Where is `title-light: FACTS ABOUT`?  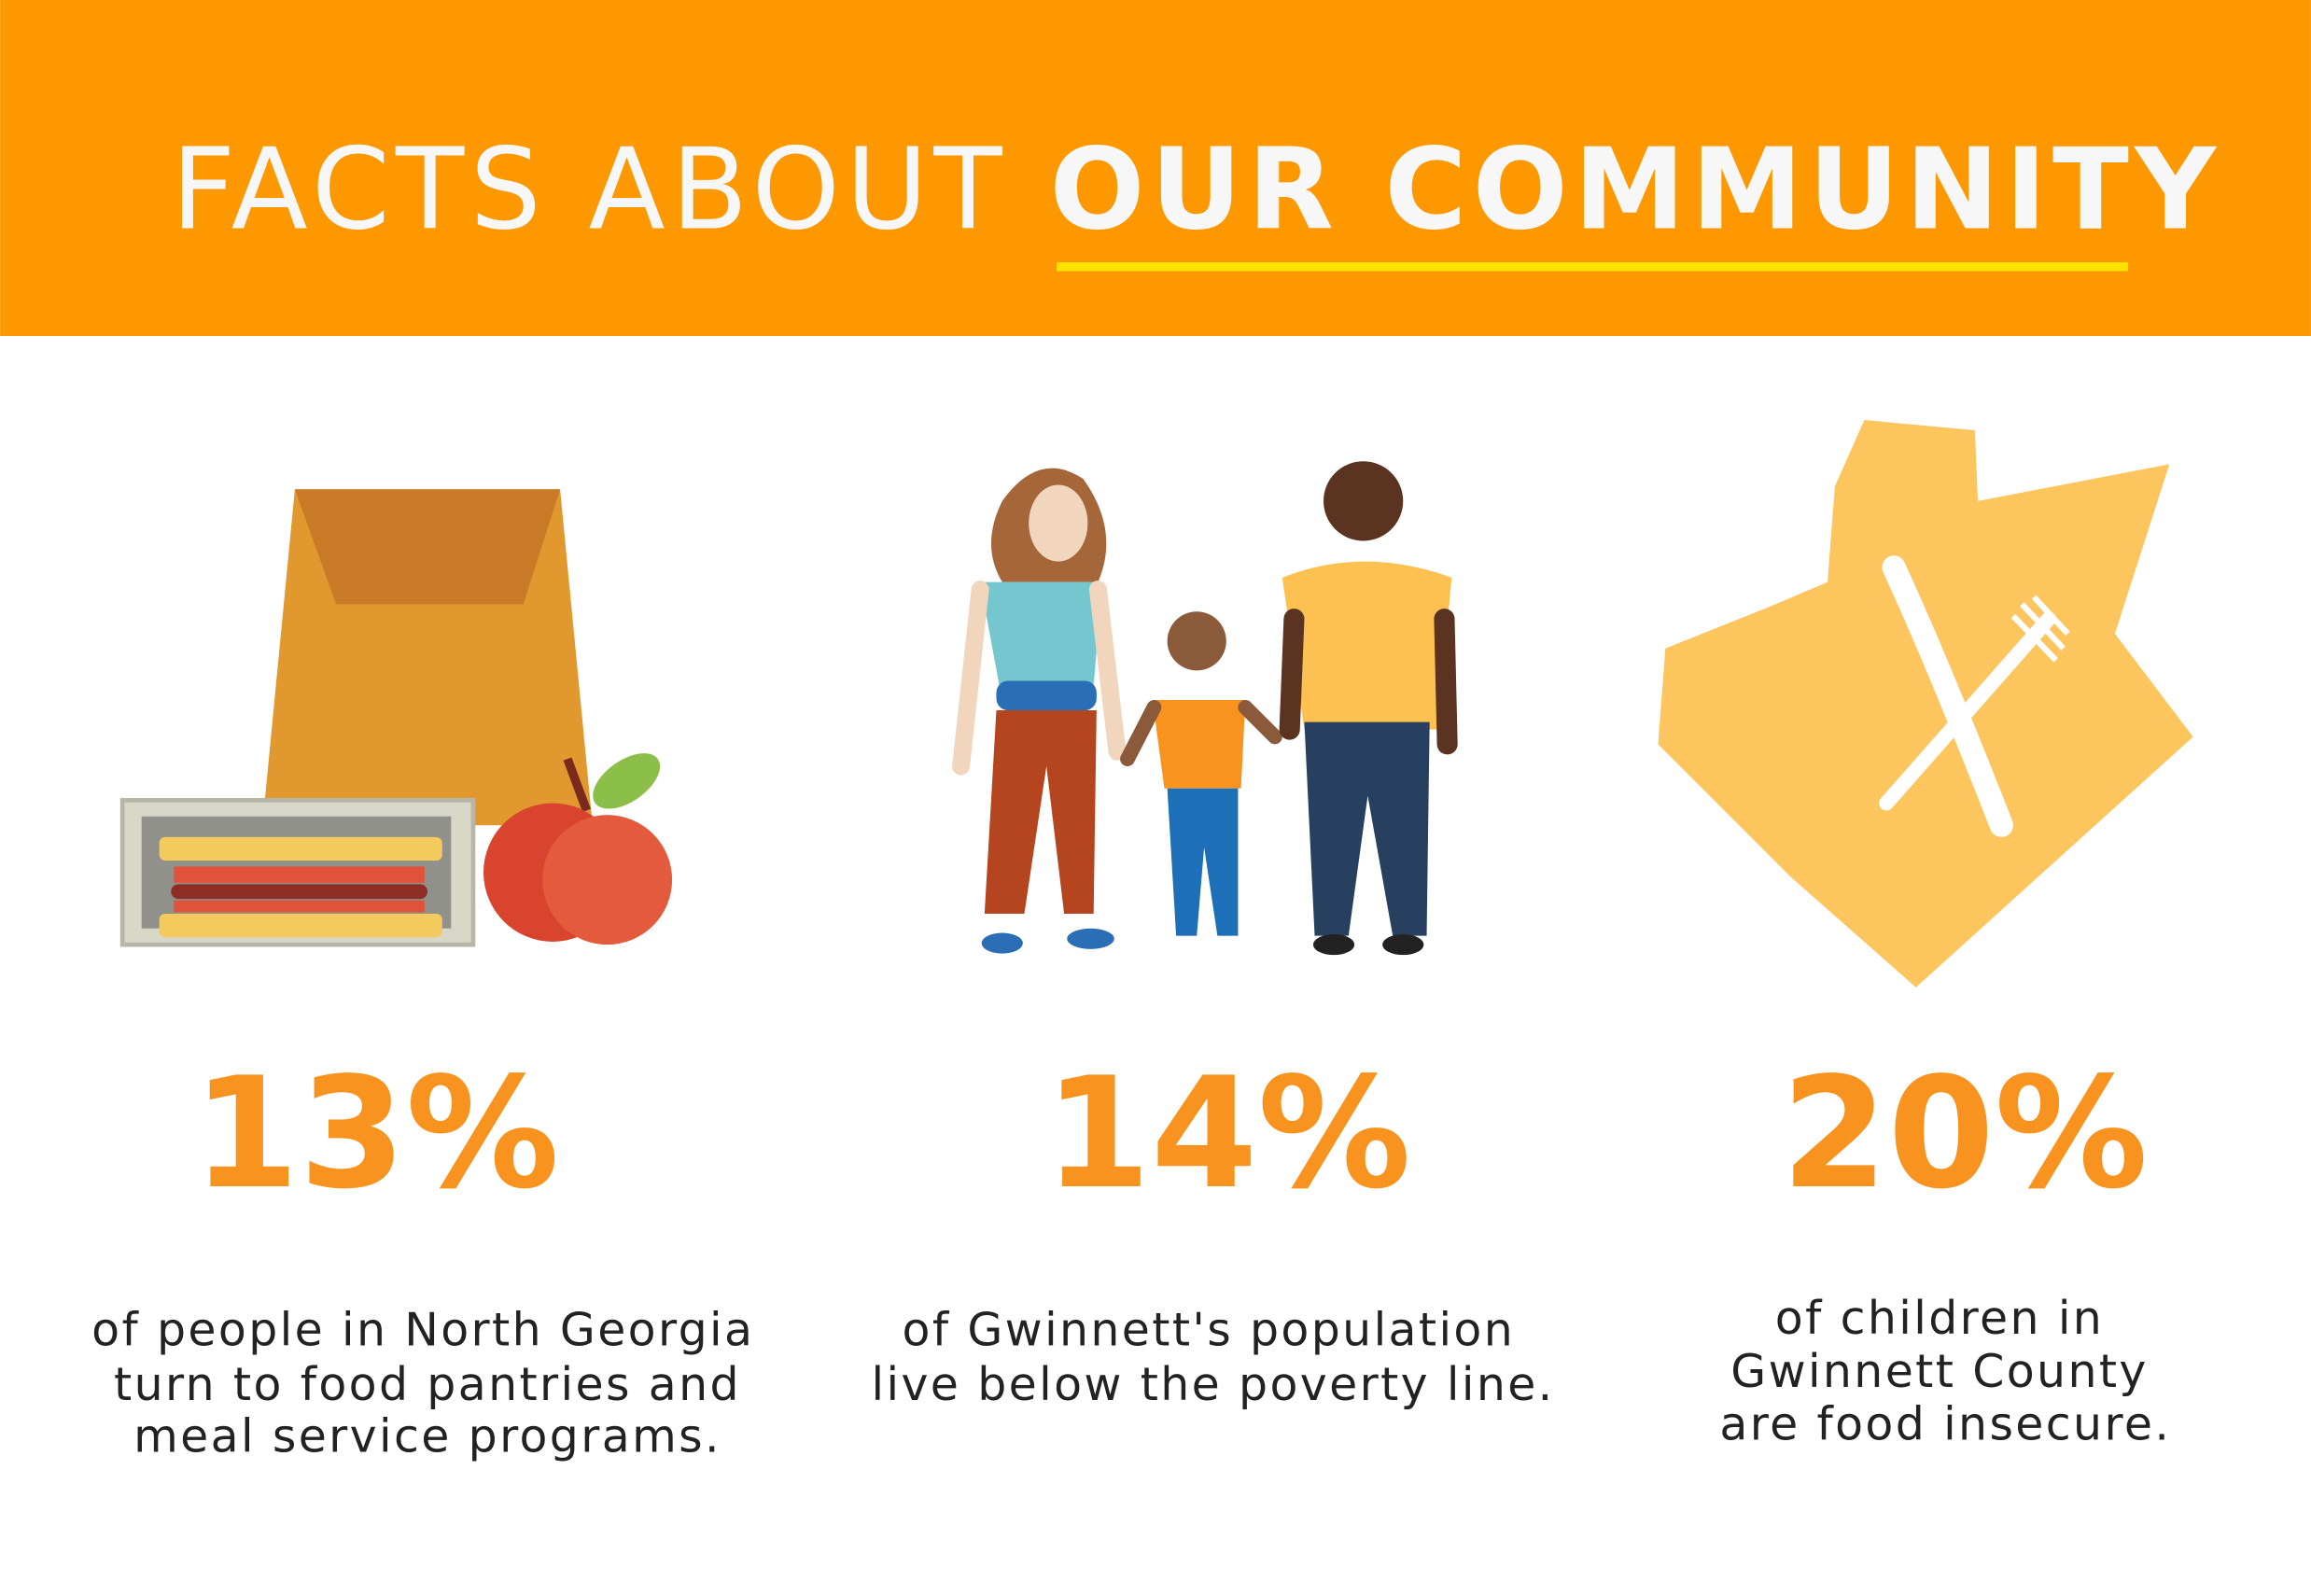
title-light: FACTS ABOUT is located at coordinates (589, 191).